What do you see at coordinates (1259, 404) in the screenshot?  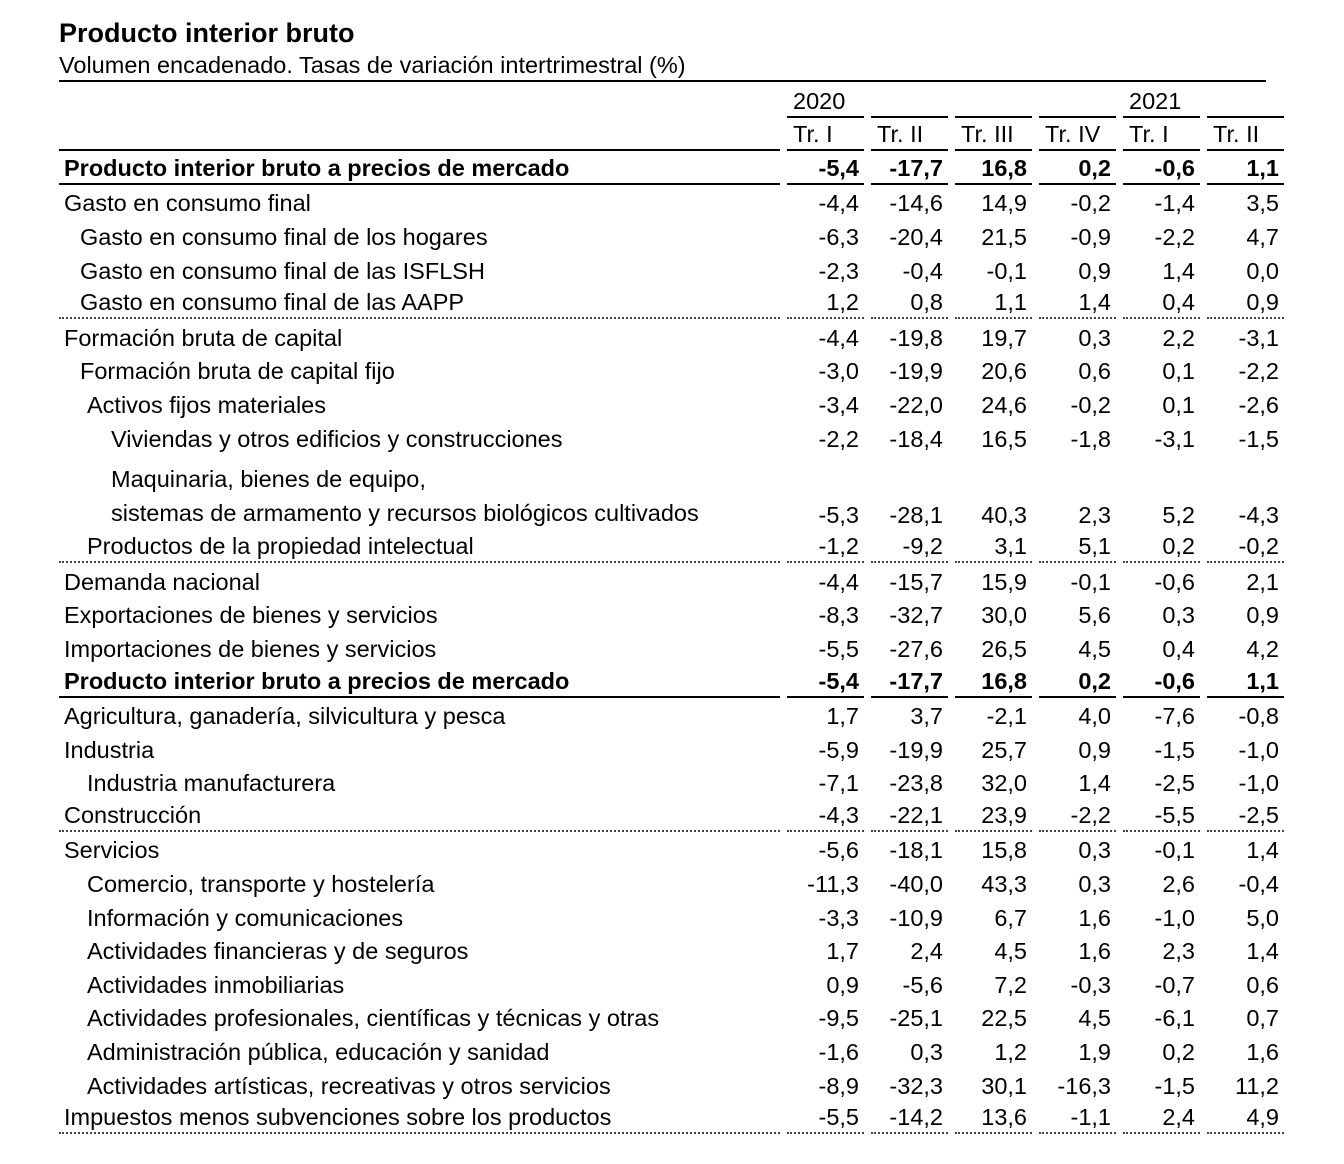 I see `row-value: -2,6` at bounding box center [1259, 404].